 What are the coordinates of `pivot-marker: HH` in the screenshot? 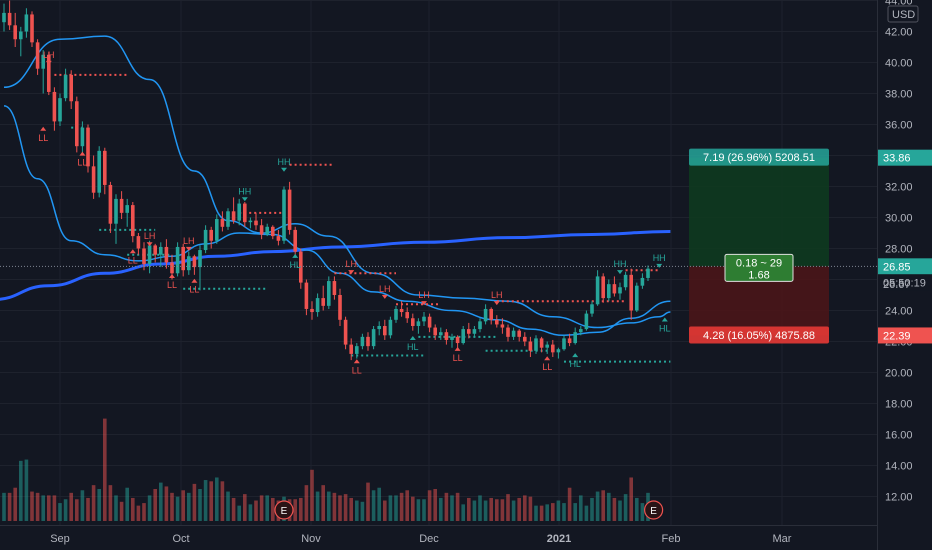 It's located at (284, 164).